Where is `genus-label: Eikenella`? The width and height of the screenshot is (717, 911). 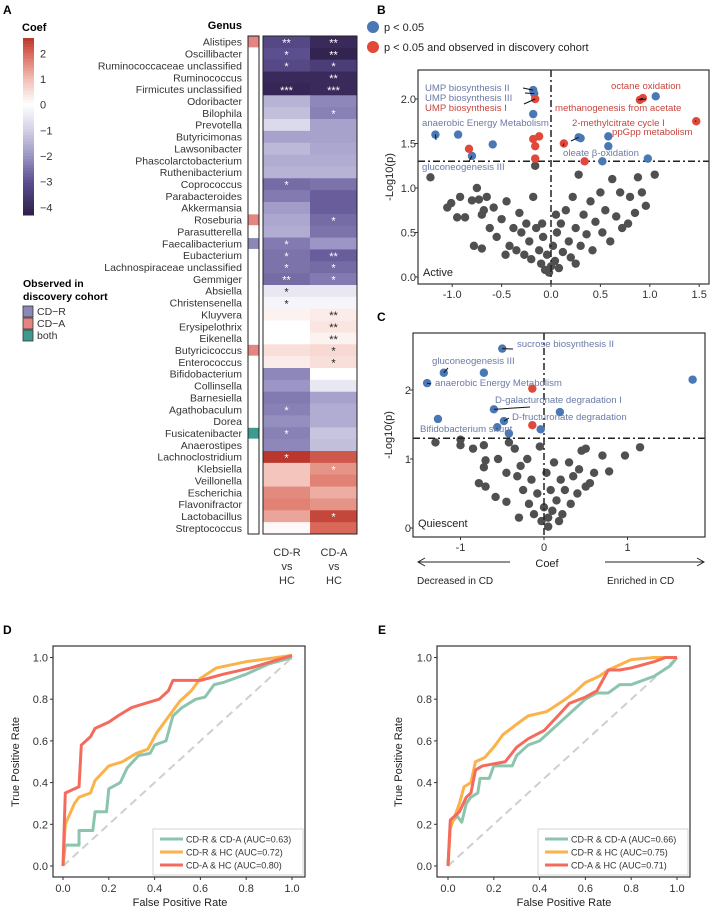 genus-label: Eikenella is located at coordinates (220, 339).